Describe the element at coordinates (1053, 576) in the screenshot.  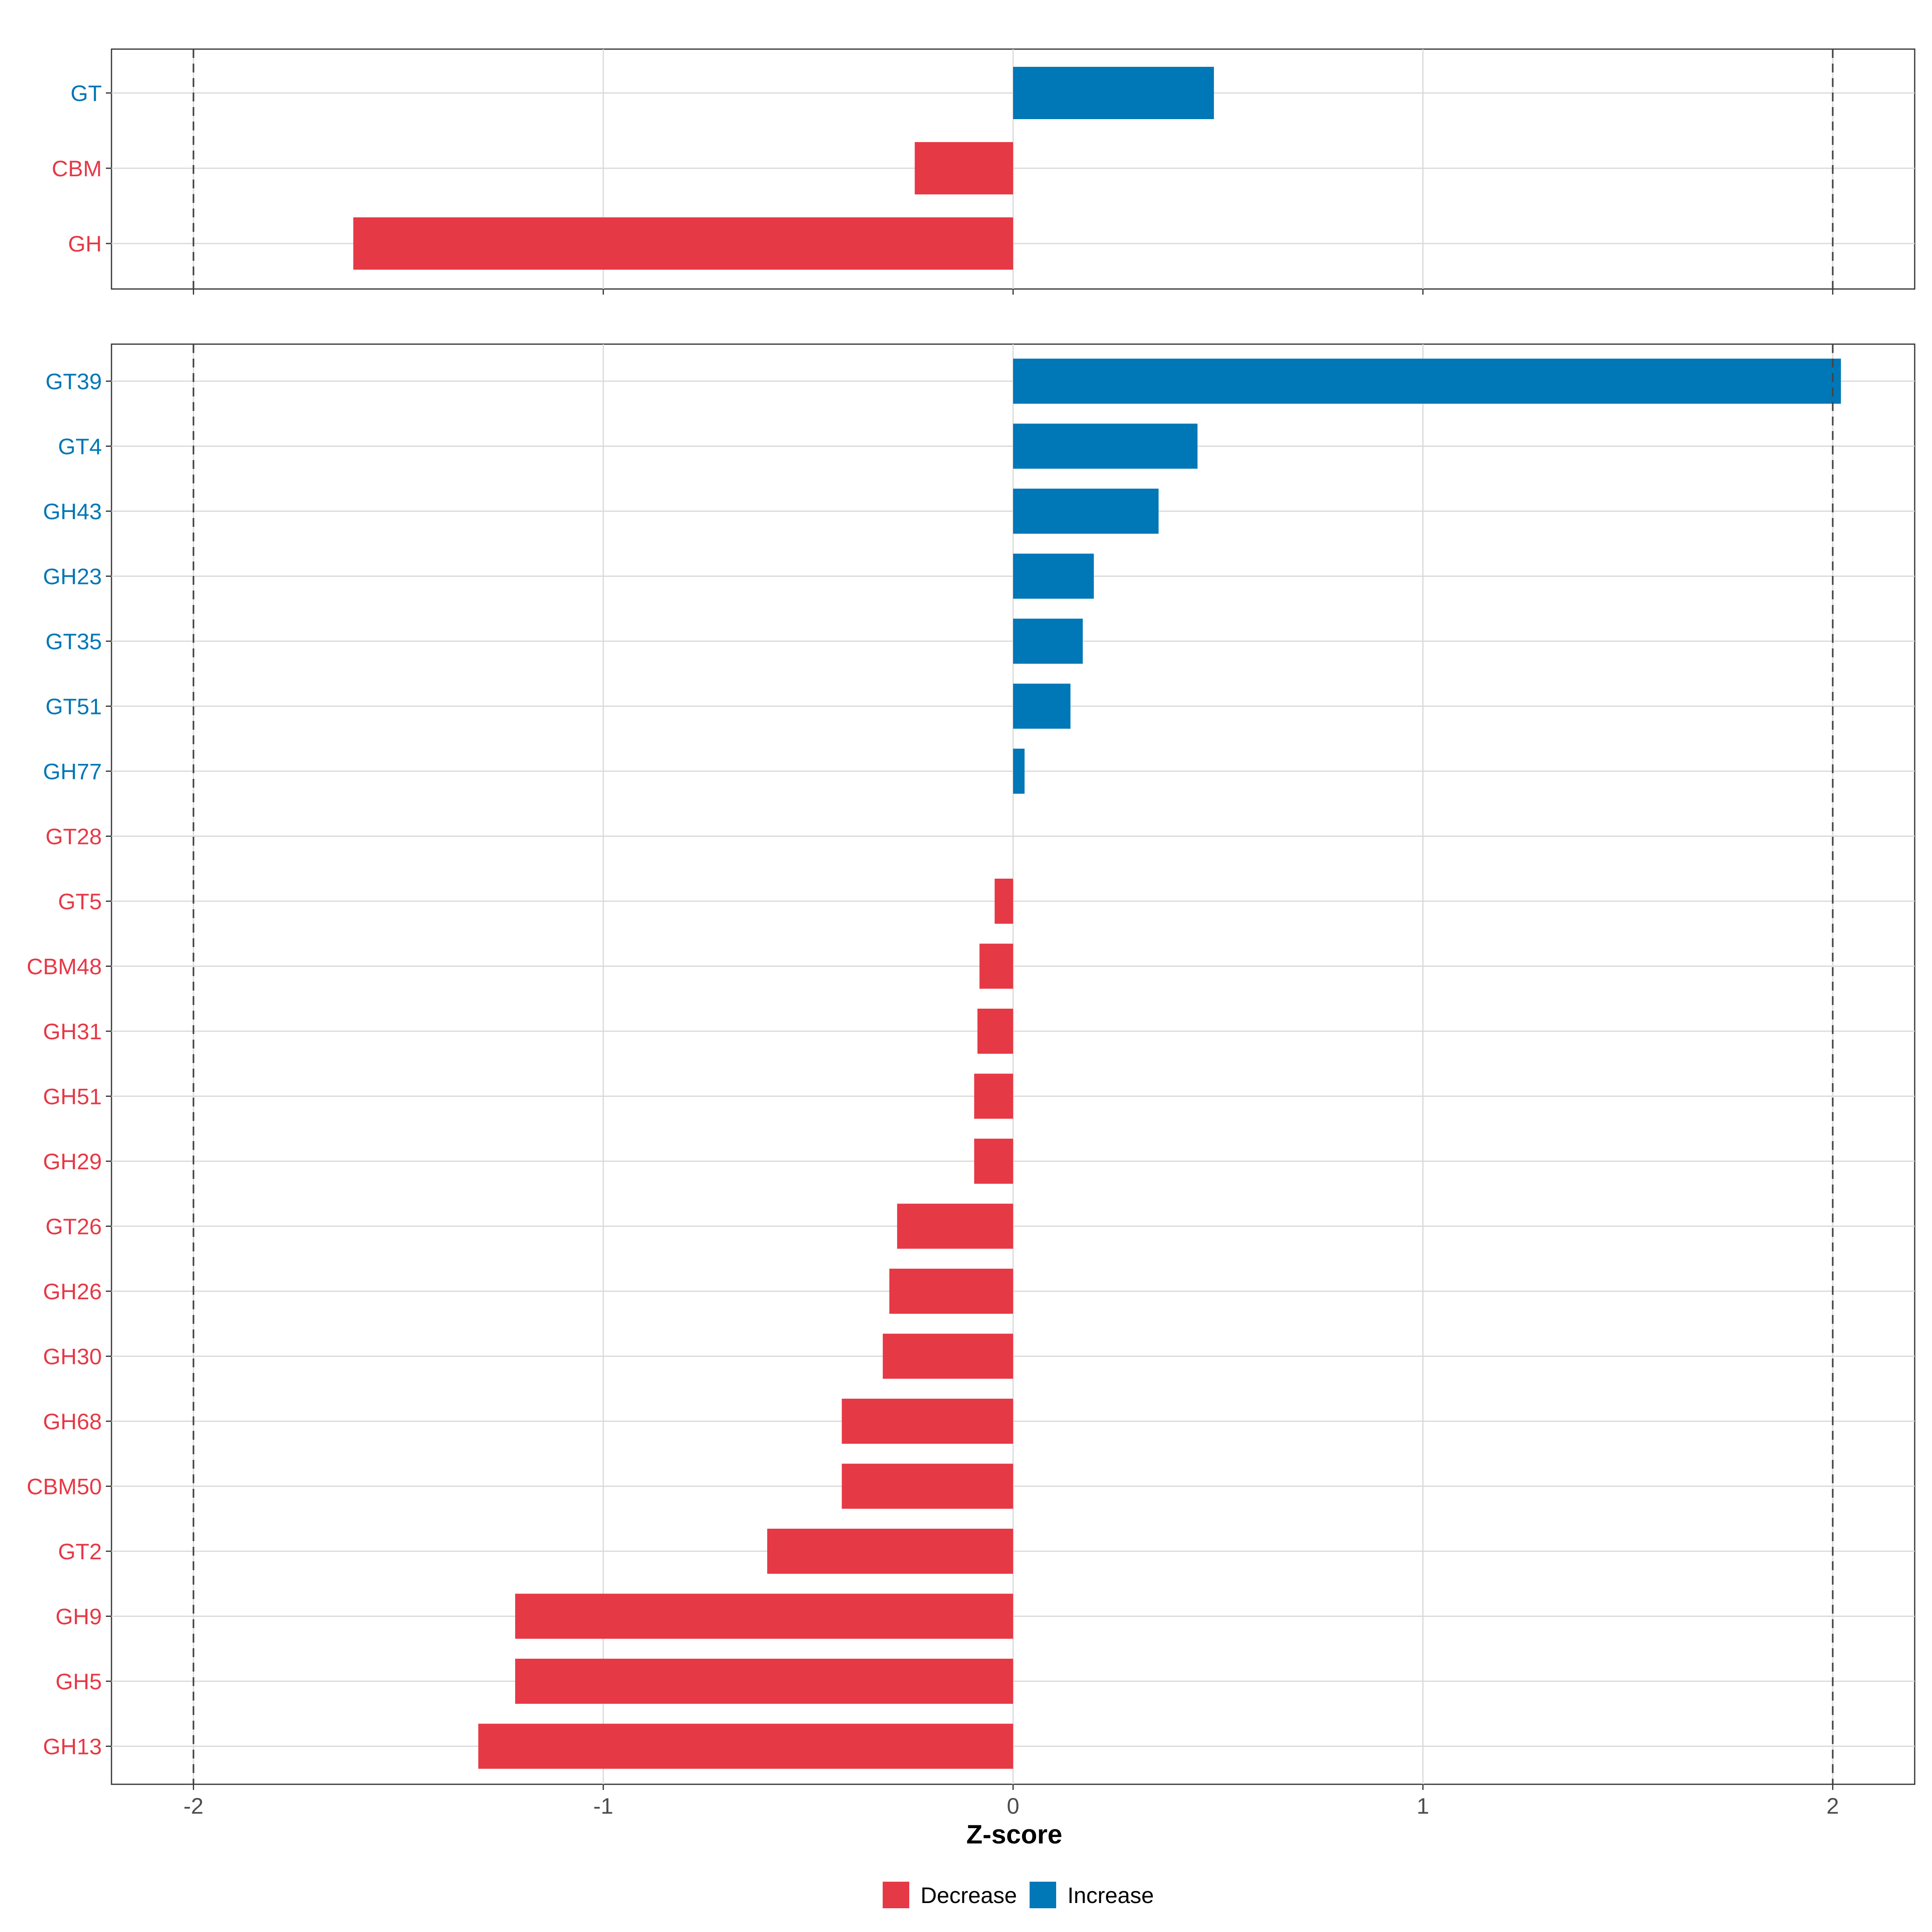
I see `bar-gh23` at that location.